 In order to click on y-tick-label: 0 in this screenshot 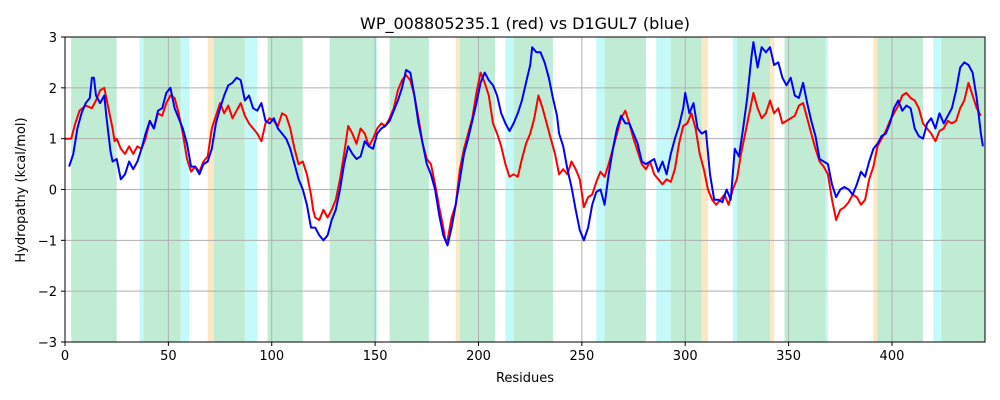, I will do `click(53, 191)`.